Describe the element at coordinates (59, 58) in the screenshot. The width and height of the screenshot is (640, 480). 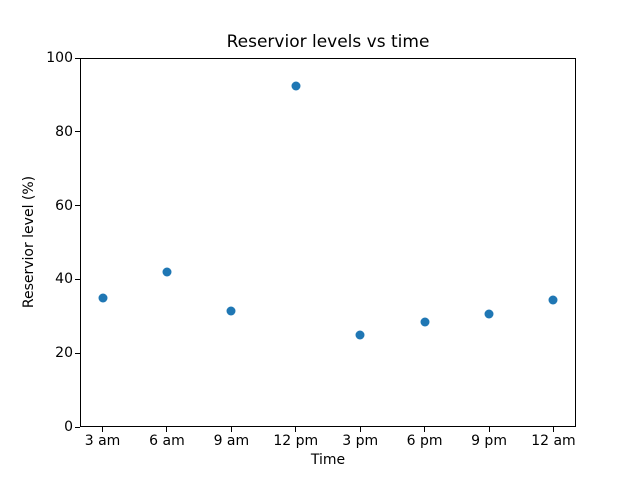
I see `y-tick-label: 100` at that location.